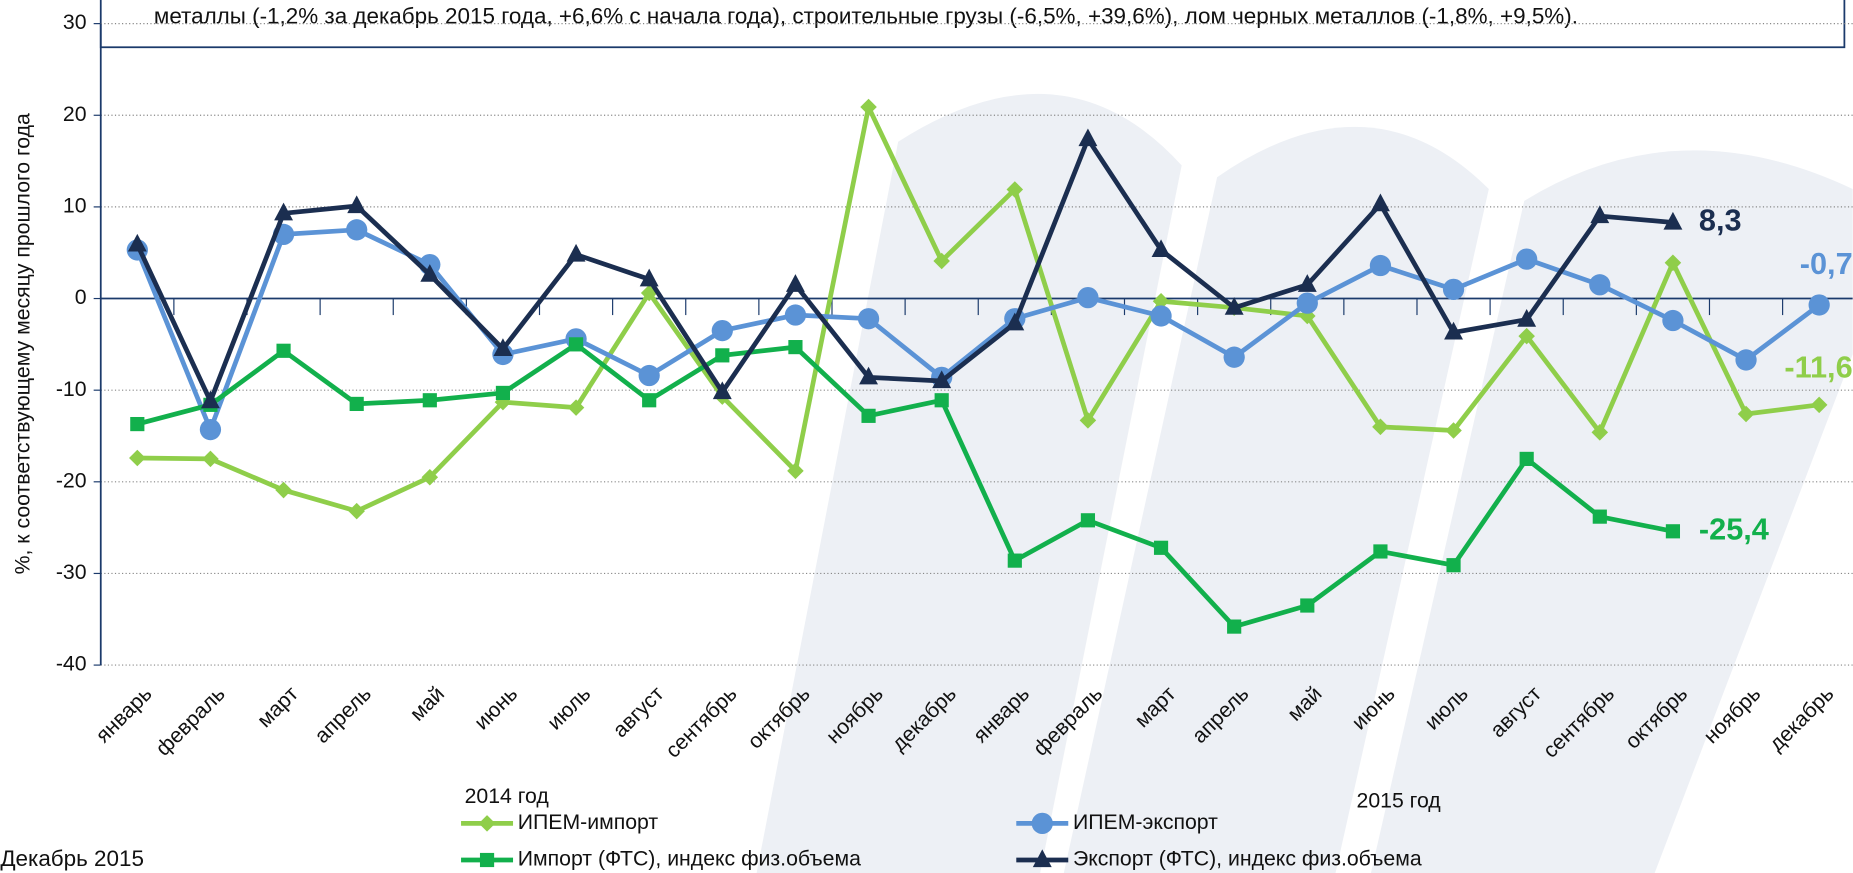  Describe the element at coordinates (72, 858) in the screenshot. I see `footer: Декабрь 2015` at that location.